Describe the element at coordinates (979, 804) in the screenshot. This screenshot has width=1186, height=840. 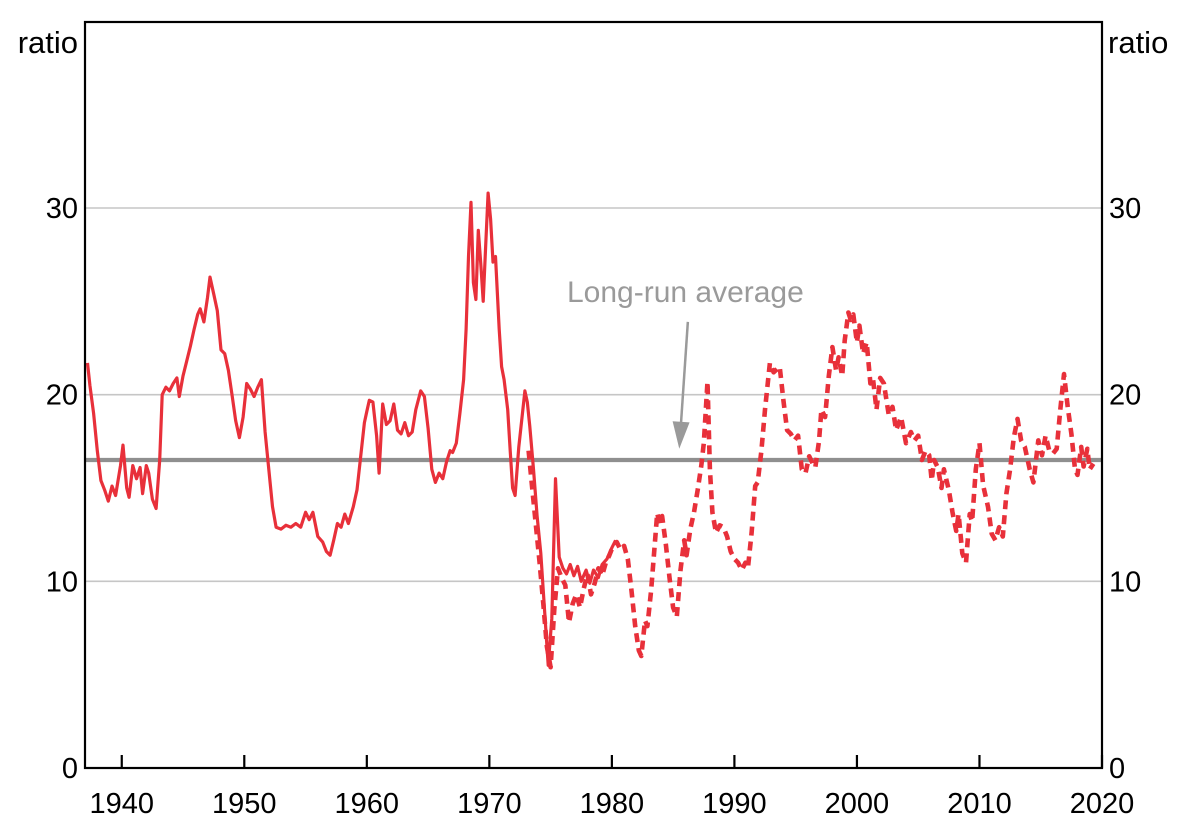
I see `x-tick-label-2010: 2010` at that location.